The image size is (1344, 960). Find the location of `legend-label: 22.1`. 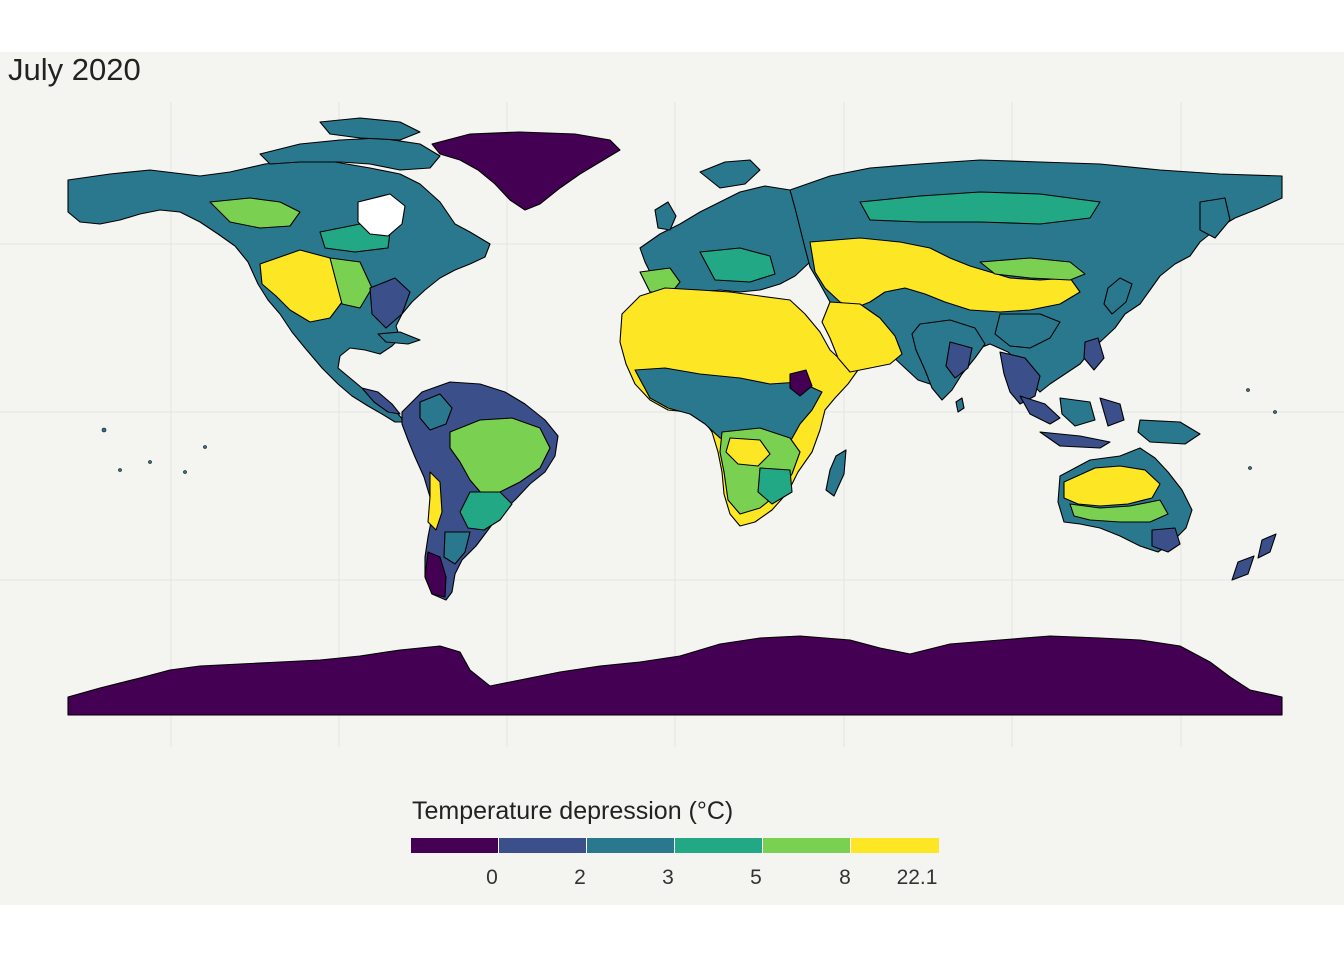

legend-label: 22.1 is located at coordinates (917, 877).